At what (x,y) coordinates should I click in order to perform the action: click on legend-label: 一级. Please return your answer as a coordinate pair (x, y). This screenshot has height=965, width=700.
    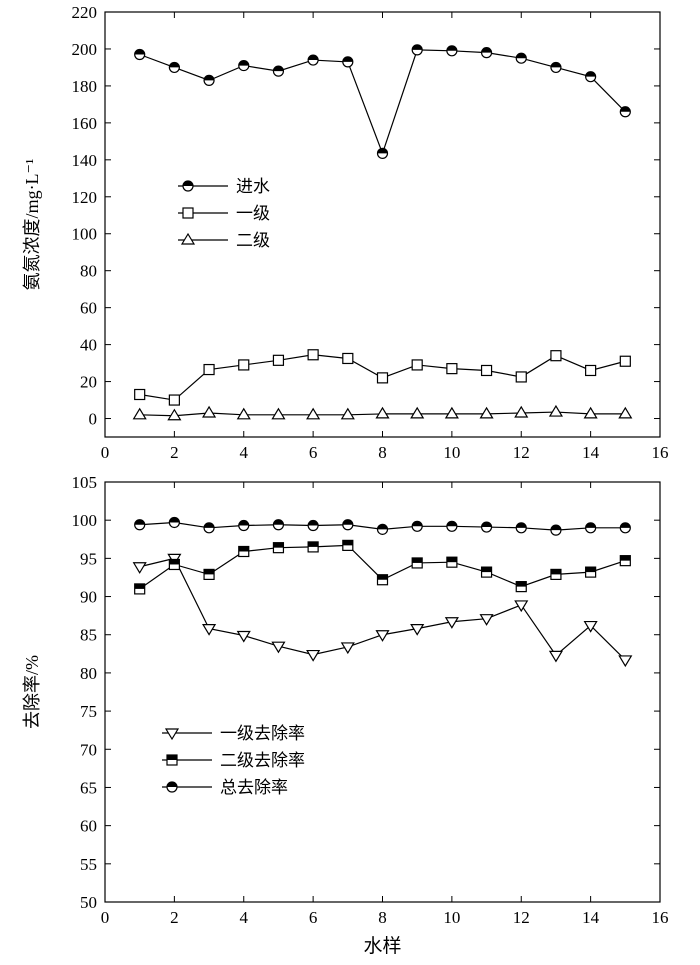
    Looking at the image, I should click on (253, 213).